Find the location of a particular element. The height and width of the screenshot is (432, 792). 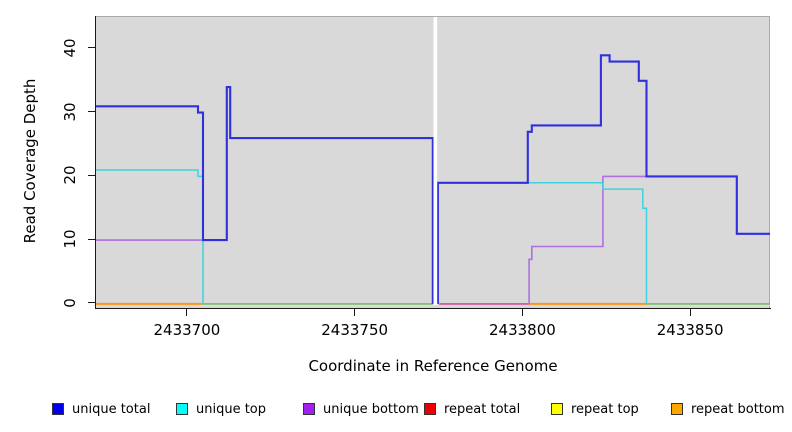

coverage-gap-band is located at coordinates (435, 161).